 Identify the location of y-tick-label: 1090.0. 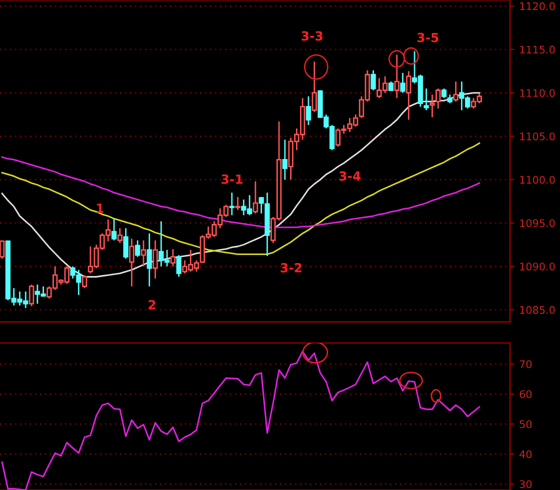
(537, 266).